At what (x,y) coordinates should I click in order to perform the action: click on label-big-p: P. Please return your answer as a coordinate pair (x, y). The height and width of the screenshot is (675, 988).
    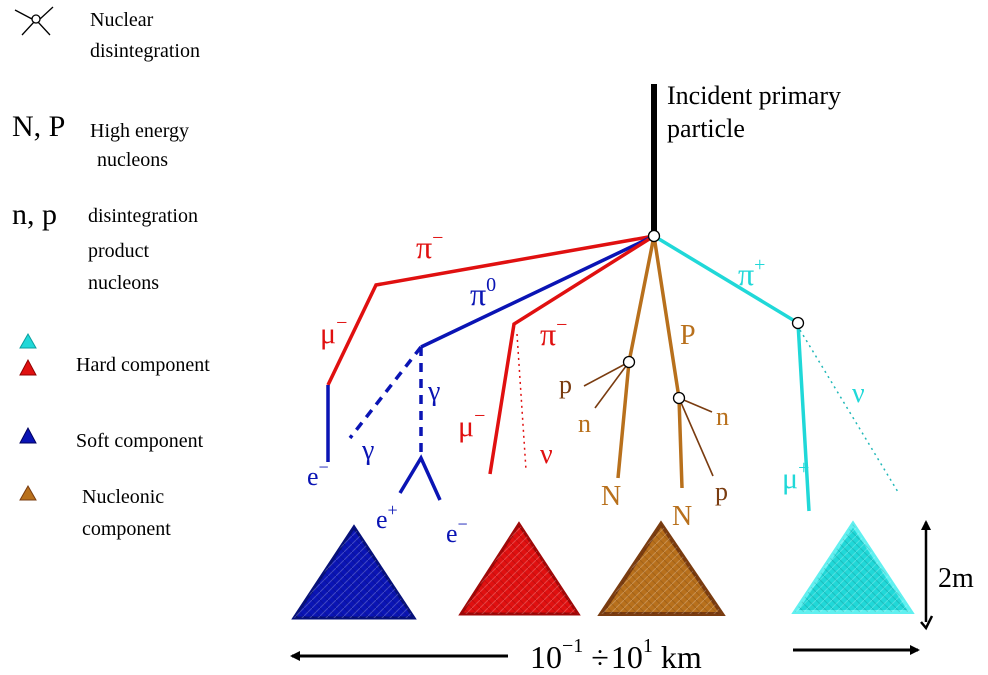
    Looking at the image, I should click on (688, 335).